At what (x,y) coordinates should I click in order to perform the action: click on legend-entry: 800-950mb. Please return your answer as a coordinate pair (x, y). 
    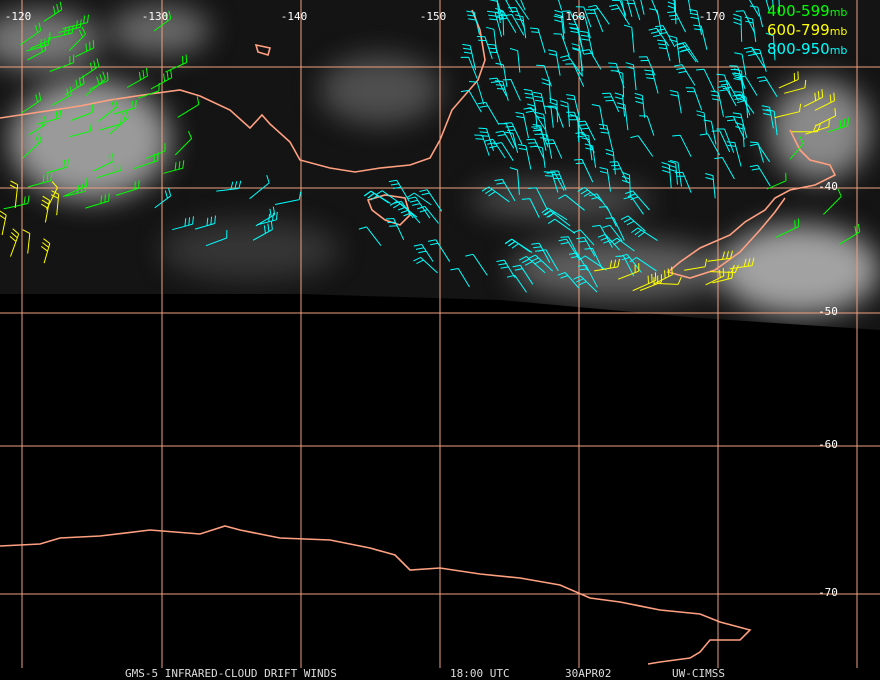
    Looking at the image, I should click on (807, 49).